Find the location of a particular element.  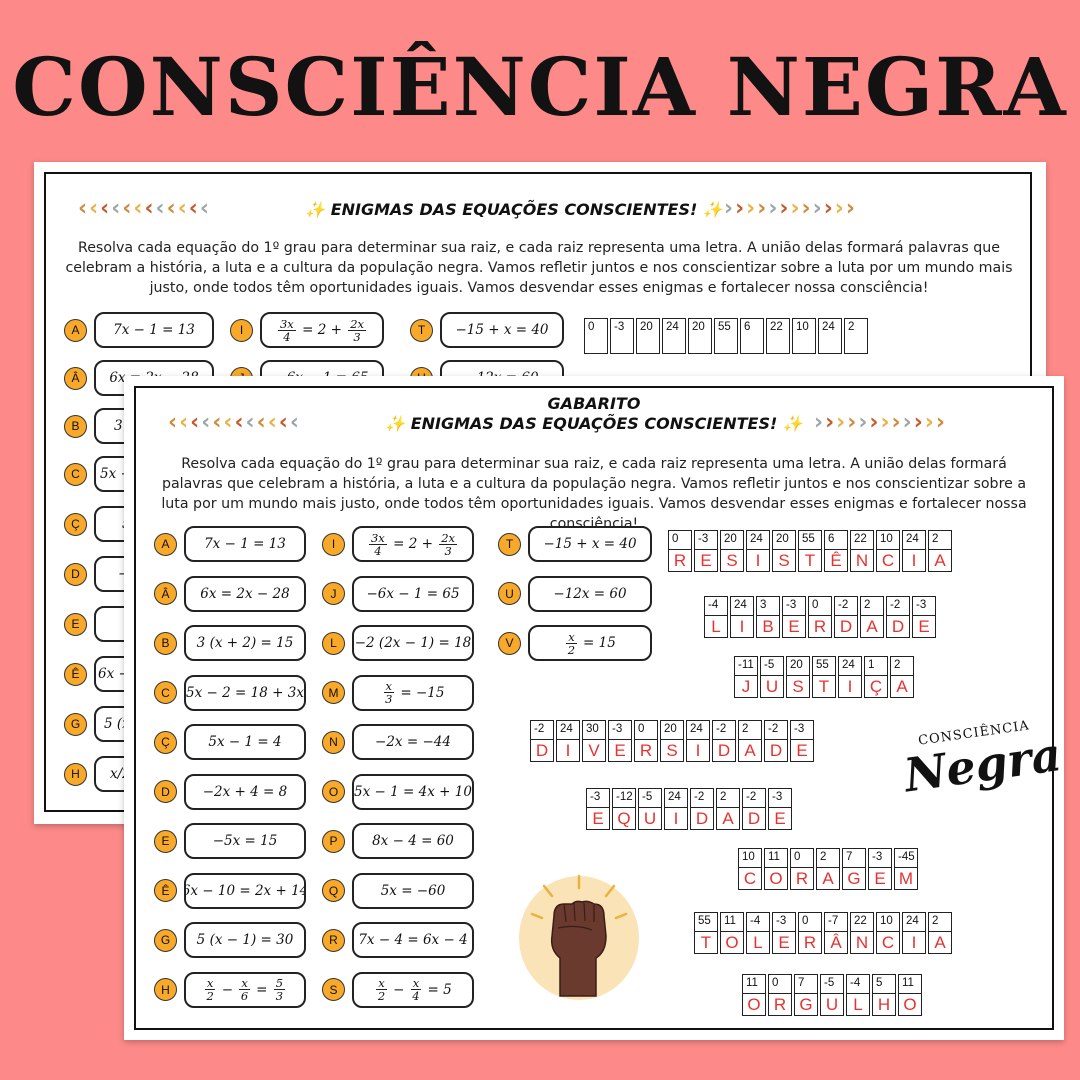

letter-badge: S is located at coordinates (333, 989).